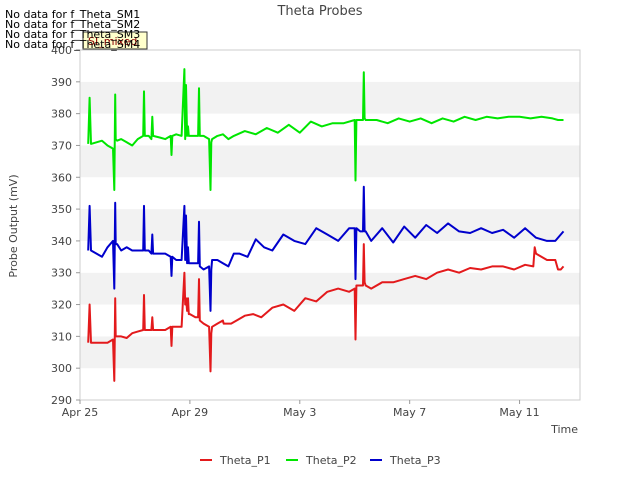 The image size is (640, 480). I want to click on y-tick-label: 310, so click(61, 336).